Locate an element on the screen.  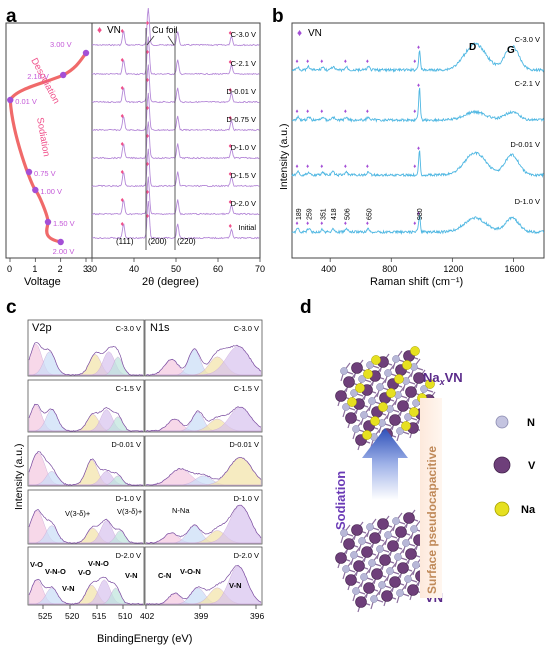
raman-trace-label: C-2.1 V is located at coordinates (527, 83).